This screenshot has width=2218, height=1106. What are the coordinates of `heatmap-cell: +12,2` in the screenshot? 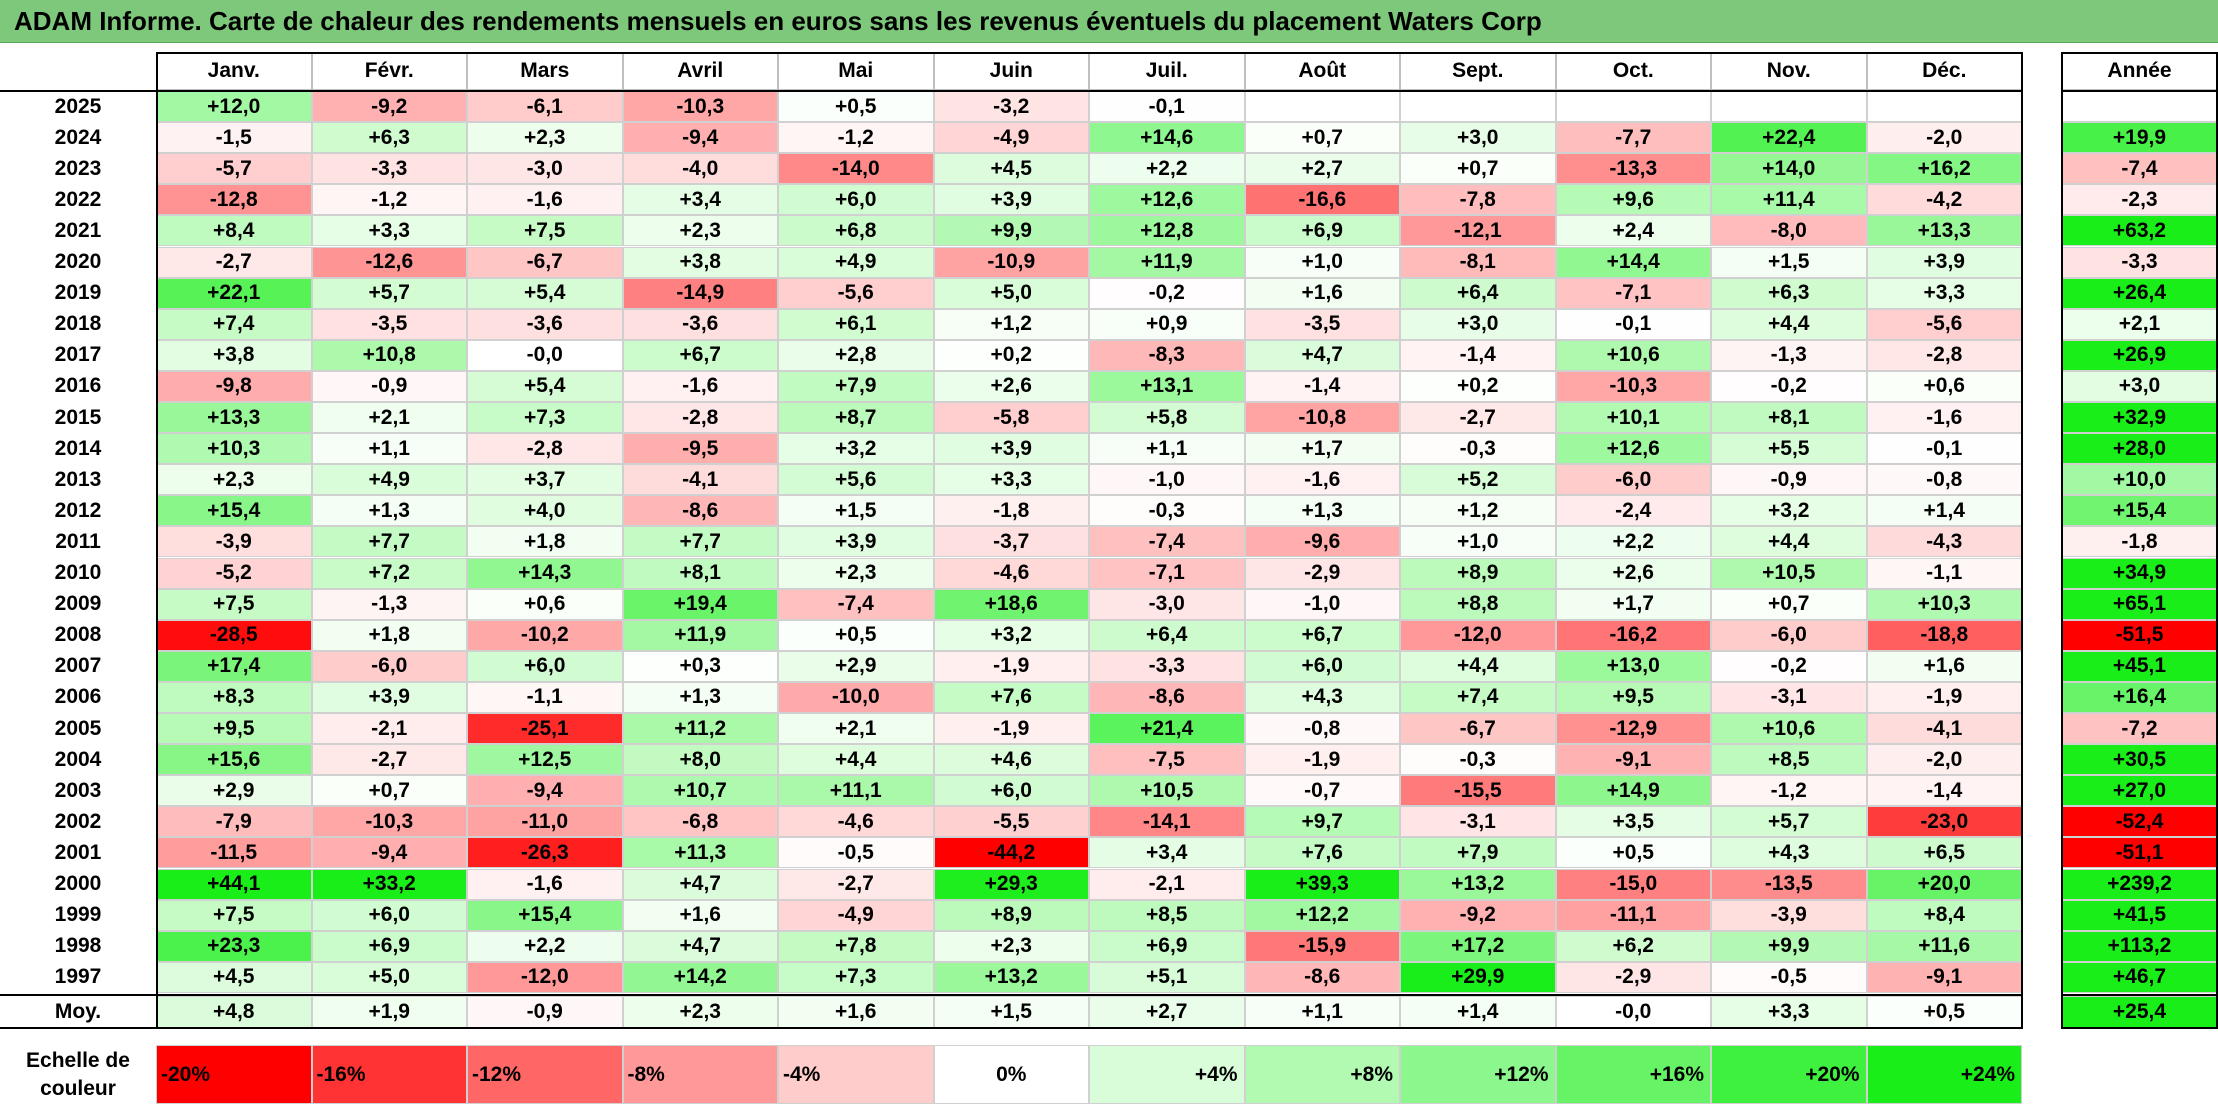 It's located at (1322, 915).